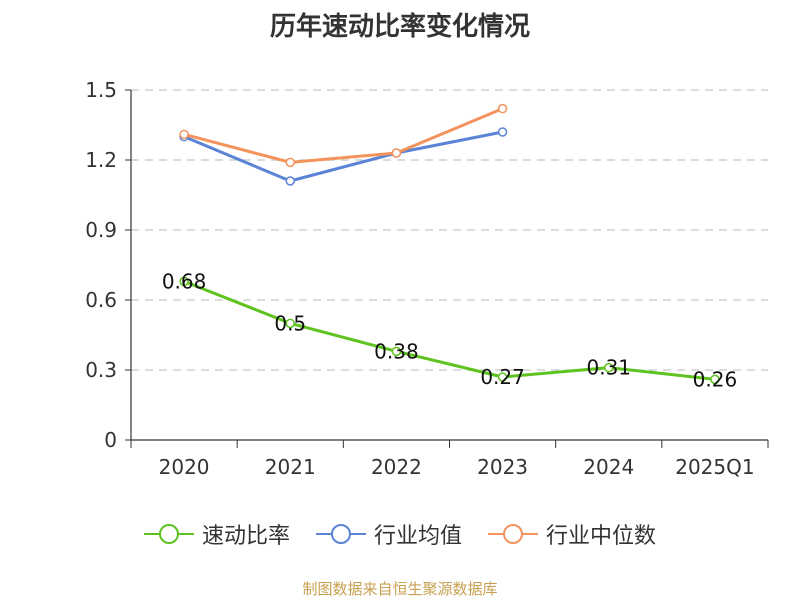  Describe the element at coordinates (101, 160) in the screenshot. I see `y-tick-label: 1.2` at that location.